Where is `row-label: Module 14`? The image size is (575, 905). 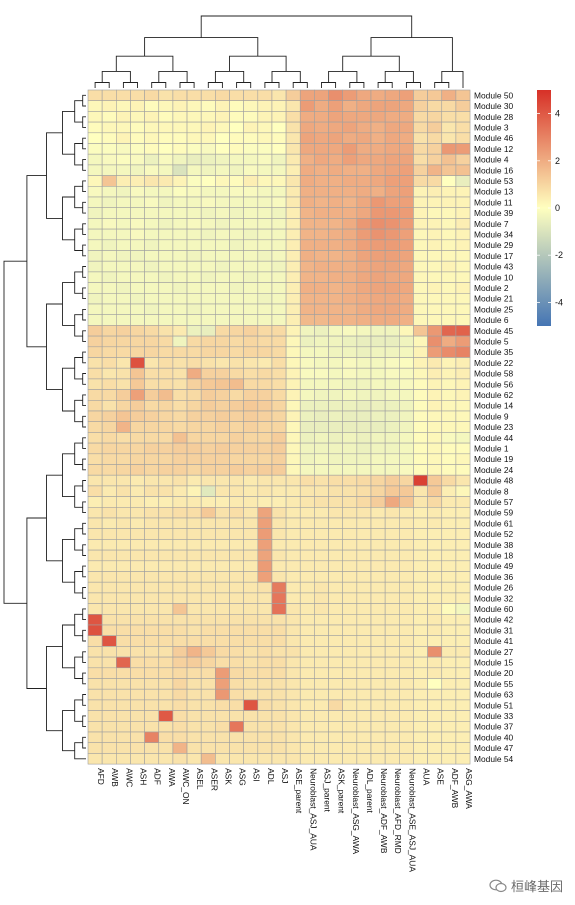 row-label: Module 14 is located at coordinates (493, 406).